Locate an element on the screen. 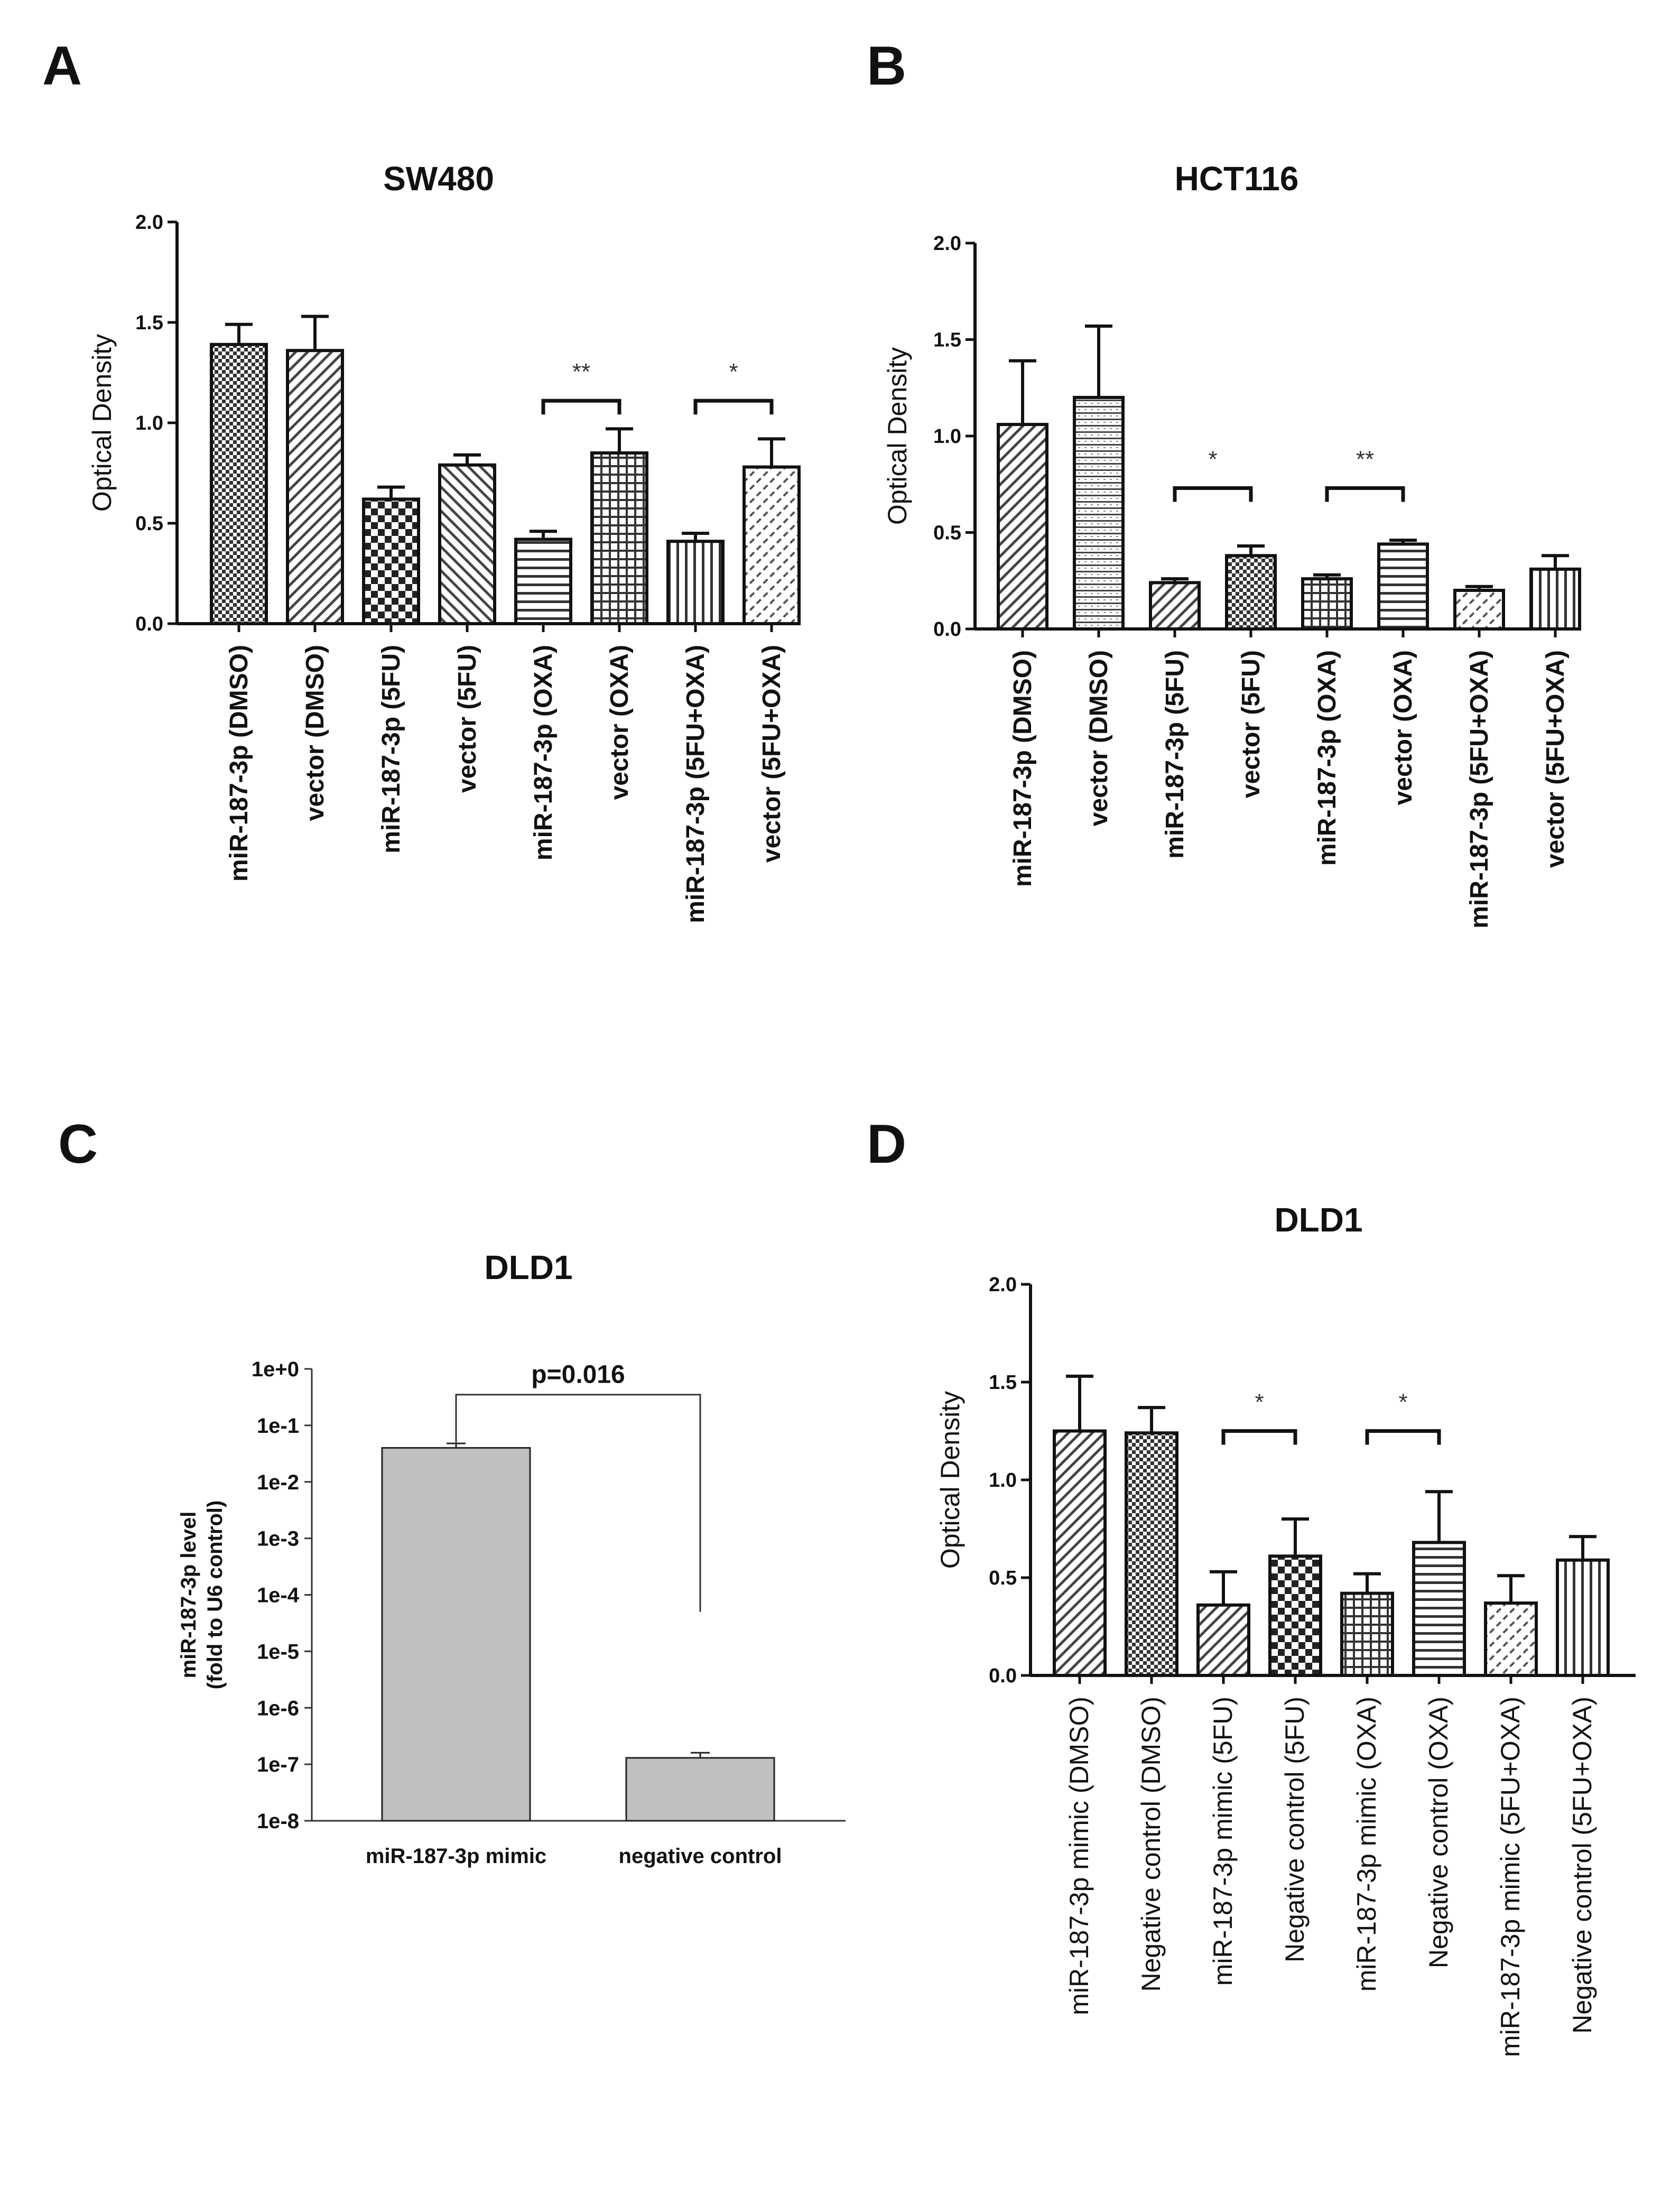 The image size is (1680, 2186). y-axis-label: miR-187-3p level (fold to U6 control) is located at coordinates (202, 1595).